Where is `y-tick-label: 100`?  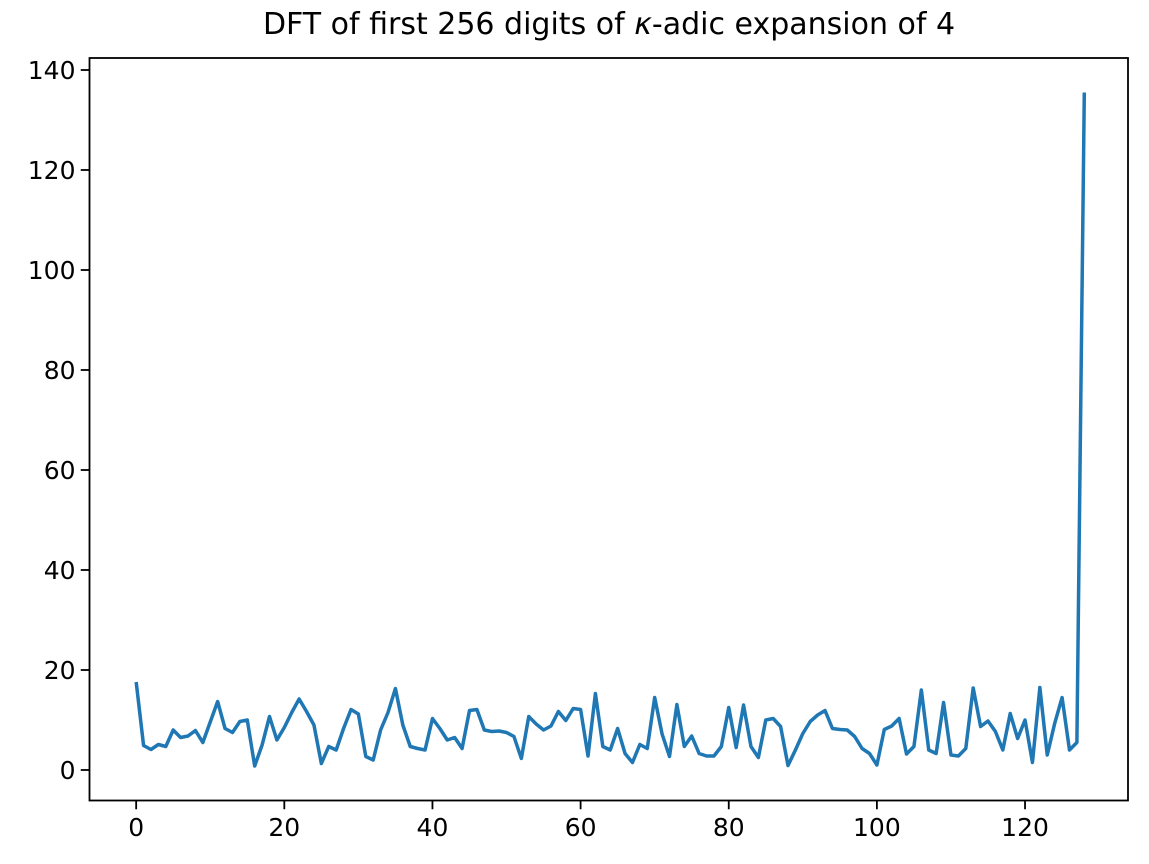 y-tick-label: 100 is located at coordinates (52, 270).